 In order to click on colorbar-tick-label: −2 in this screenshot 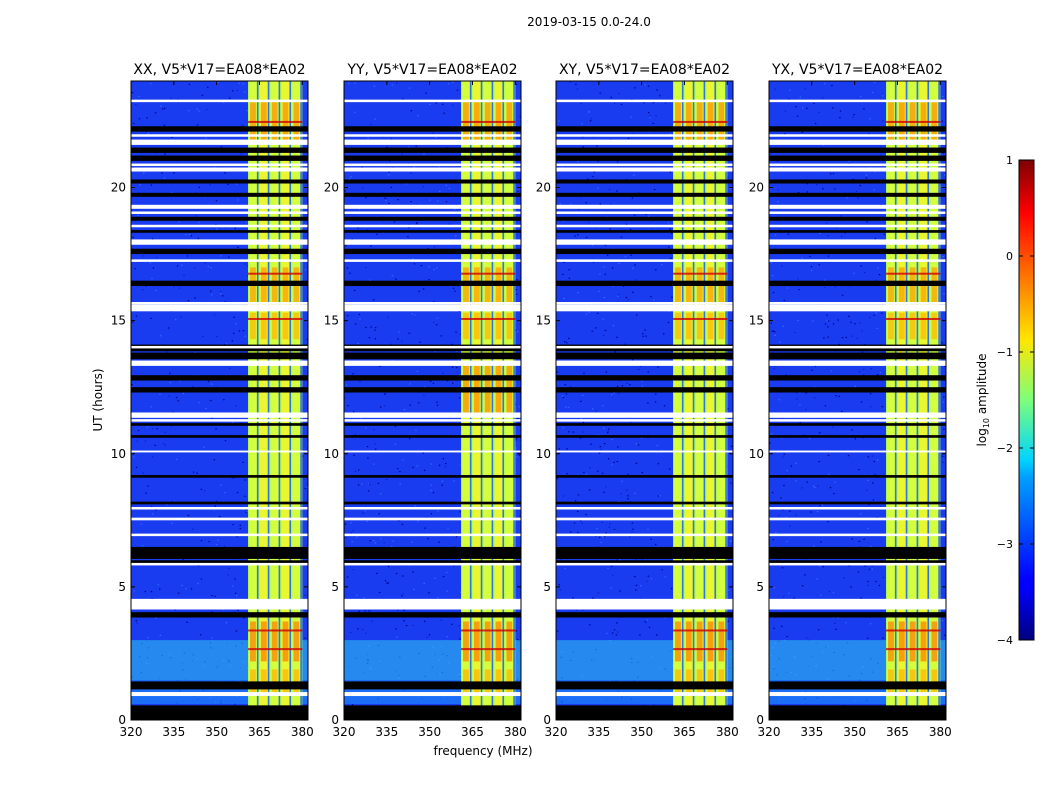, I will do `click(1005, 448)`.